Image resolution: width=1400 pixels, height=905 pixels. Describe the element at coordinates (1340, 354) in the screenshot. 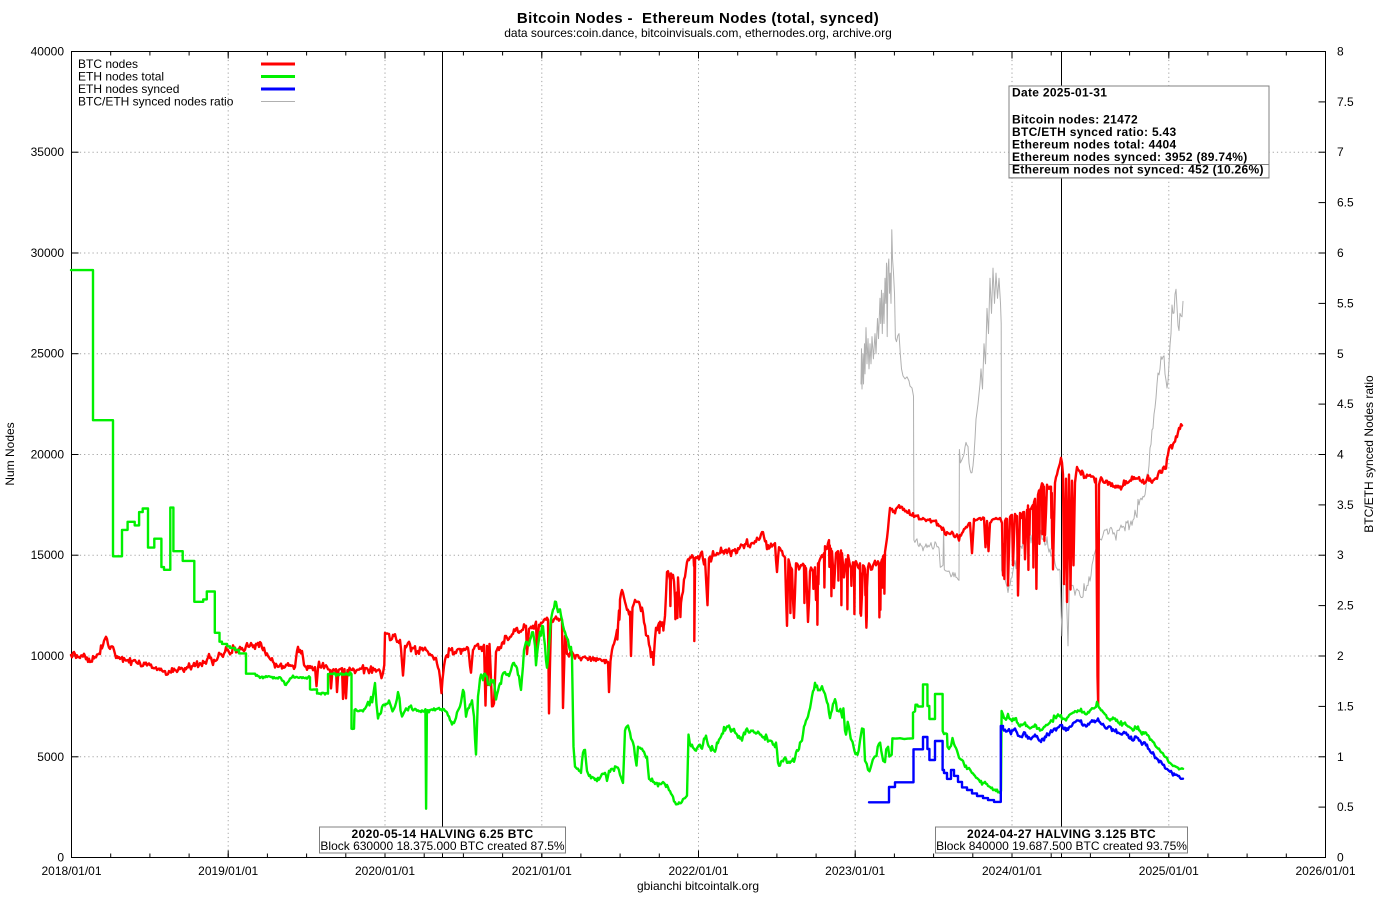

I see `svg-text: 5` at that location.